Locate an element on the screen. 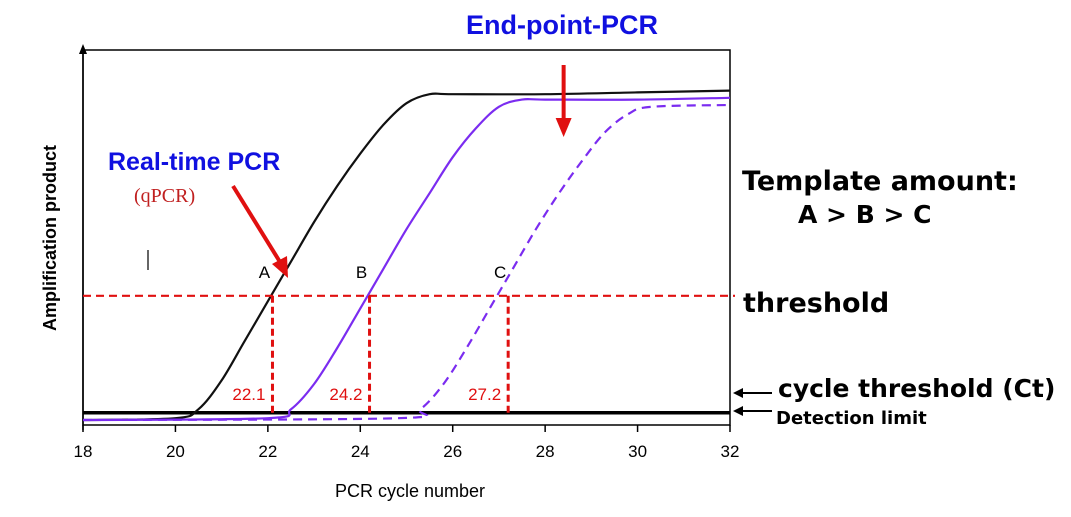 This screenshot has width=1071, height=517. detection-limit-label: Detection limit is located at coordinates (851, 418).